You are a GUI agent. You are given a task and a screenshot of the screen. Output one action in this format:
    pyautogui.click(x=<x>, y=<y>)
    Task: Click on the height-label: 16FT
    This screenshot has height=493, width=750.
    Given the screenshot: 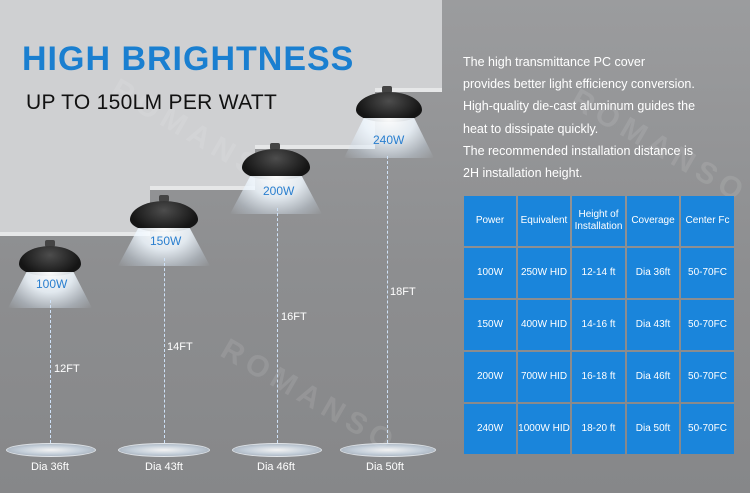 What is the action you would take?
    pyautogui.click(x=294, y=317)
    